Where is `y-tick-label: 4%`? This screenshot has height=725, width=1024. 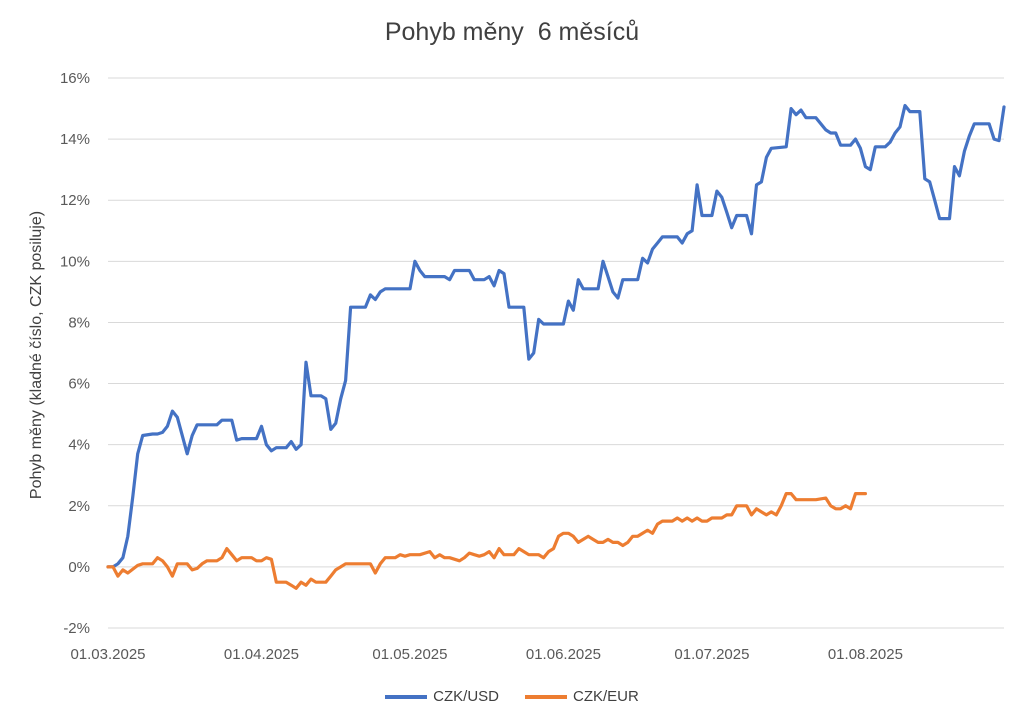 y-tick-label: 4% is located at coordinates (79, 445).